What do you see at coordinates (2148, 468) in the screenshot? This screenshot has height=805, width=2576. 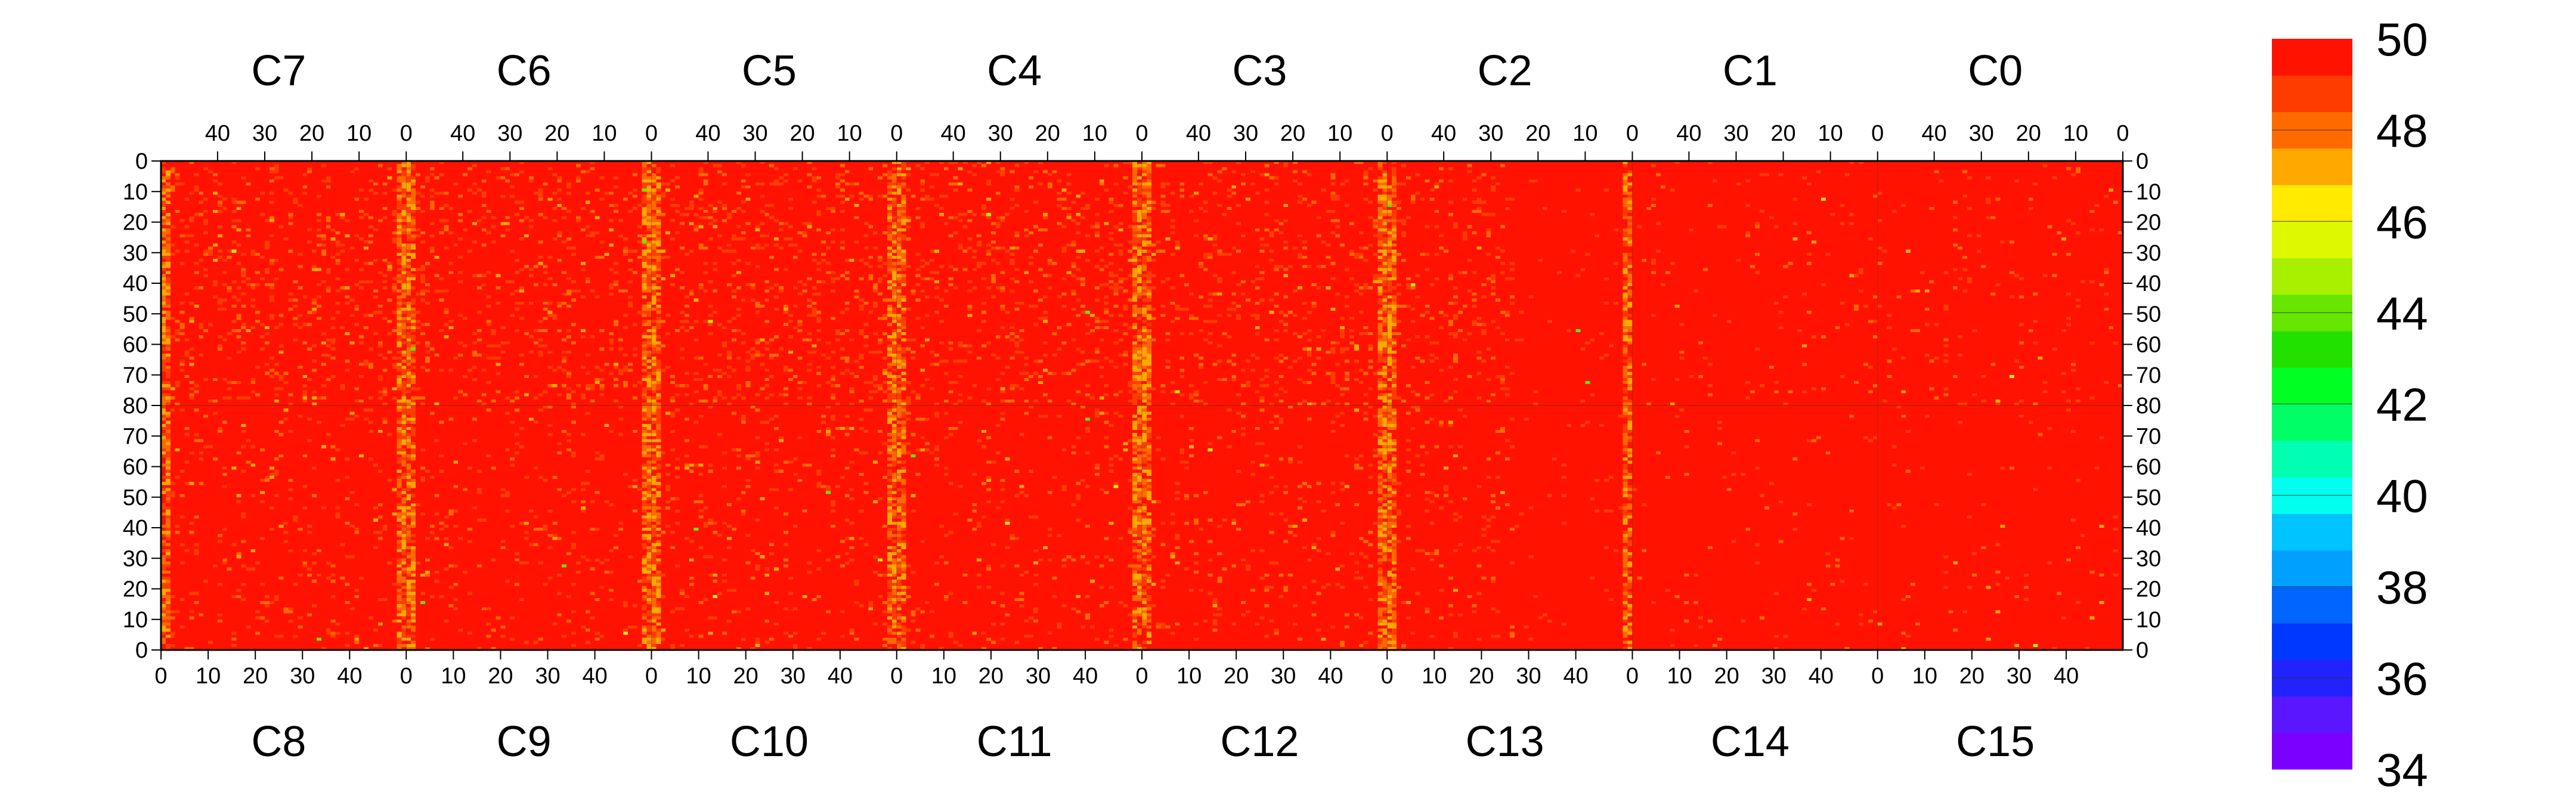 I see `right-y-tick-label: 60` at bounding box center [2148, 468].